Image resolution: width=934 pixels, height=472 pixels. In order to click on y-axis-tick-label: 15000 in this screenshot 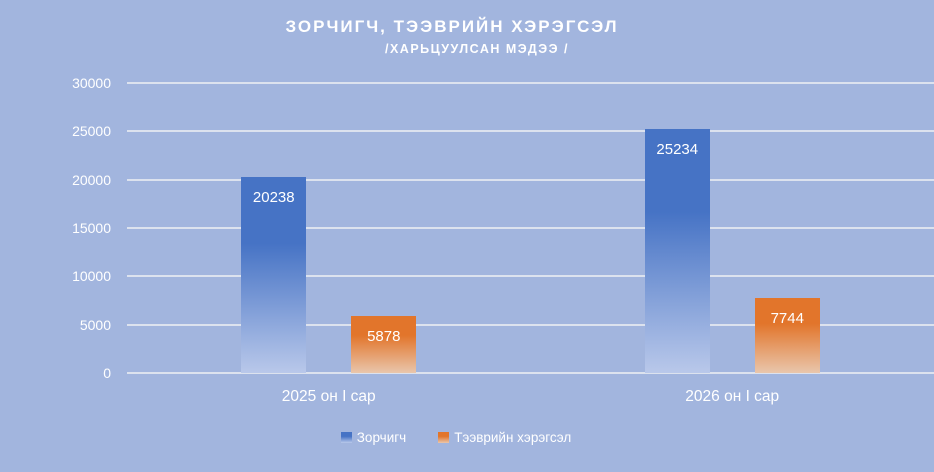, I will do `click(91, 228)`.